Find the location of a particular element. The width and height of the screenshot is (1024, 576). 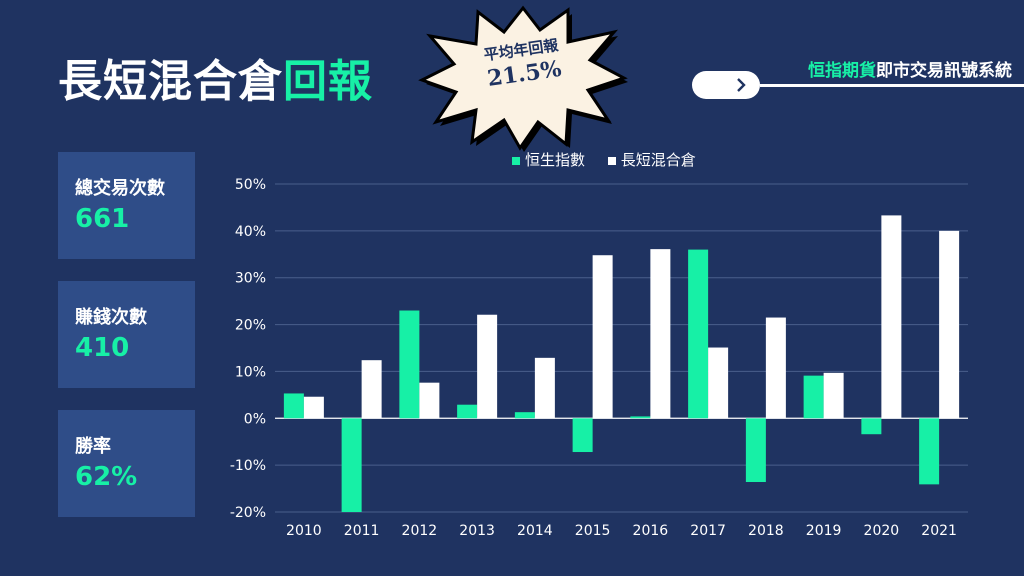

legend-swatch-mixed is located at coordinates (611, 160).